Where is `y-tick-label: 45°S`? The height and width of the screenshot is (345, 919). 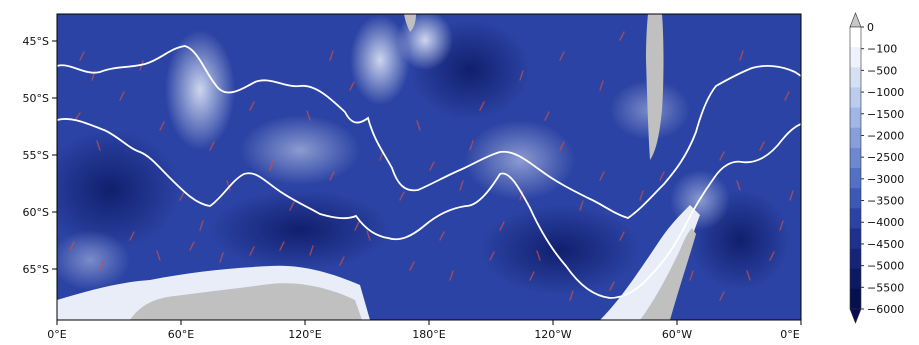
y-tick-label: 45°S is located at coordinates (36, 41).